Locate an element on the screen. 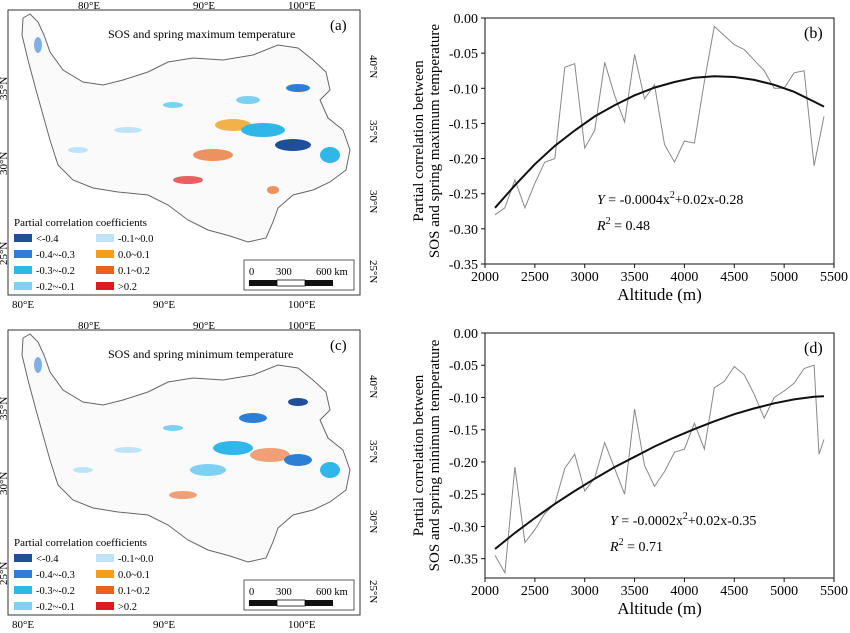  x-tick-label: 5500 is located at coordinates (834, 277).